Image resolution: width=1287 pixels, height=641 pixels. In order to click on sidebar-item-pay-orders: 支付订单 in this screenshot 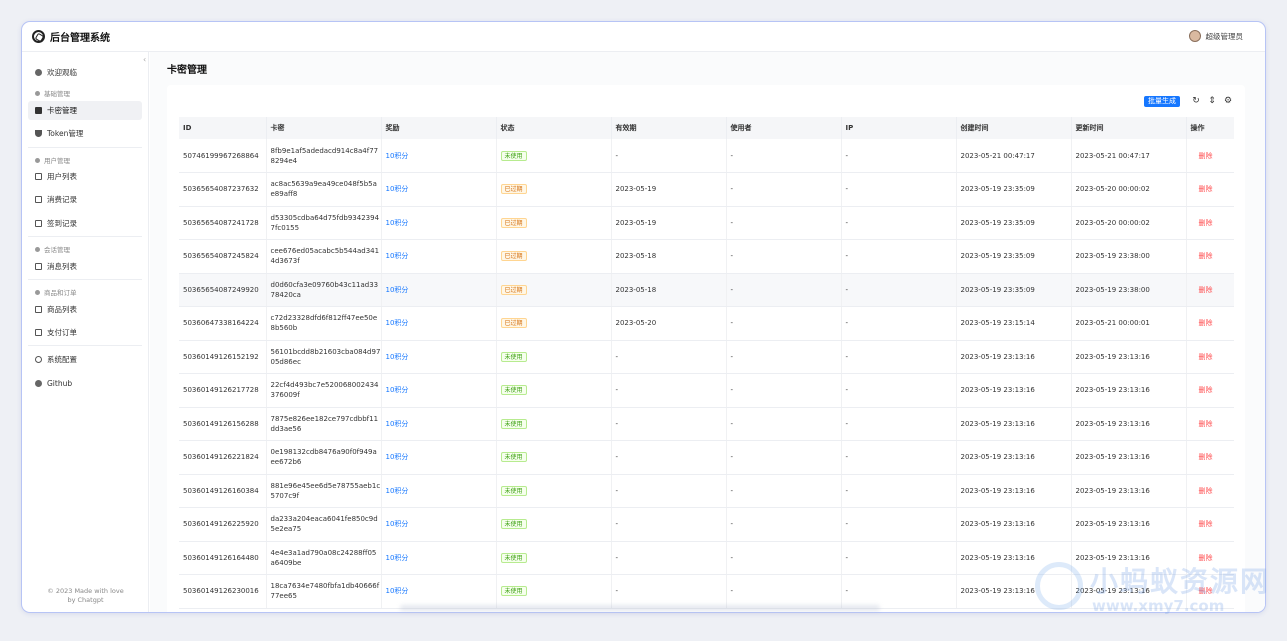, I will do `click(85, 332)`.